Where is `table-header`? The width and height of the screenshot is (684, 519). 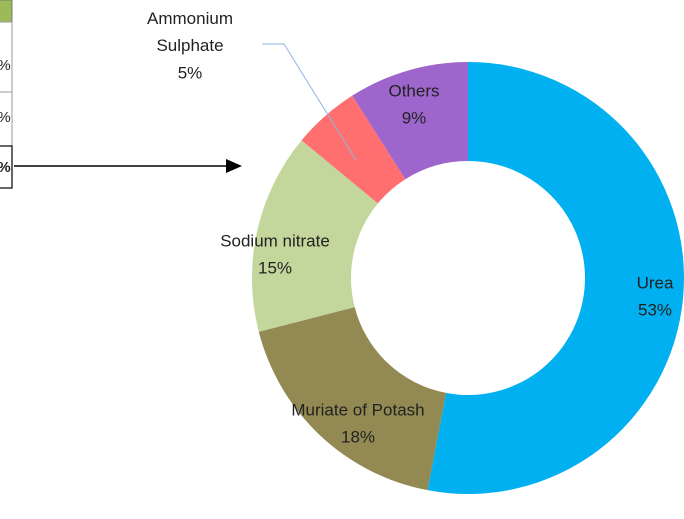 table-header is located at coordinates (6, 11).